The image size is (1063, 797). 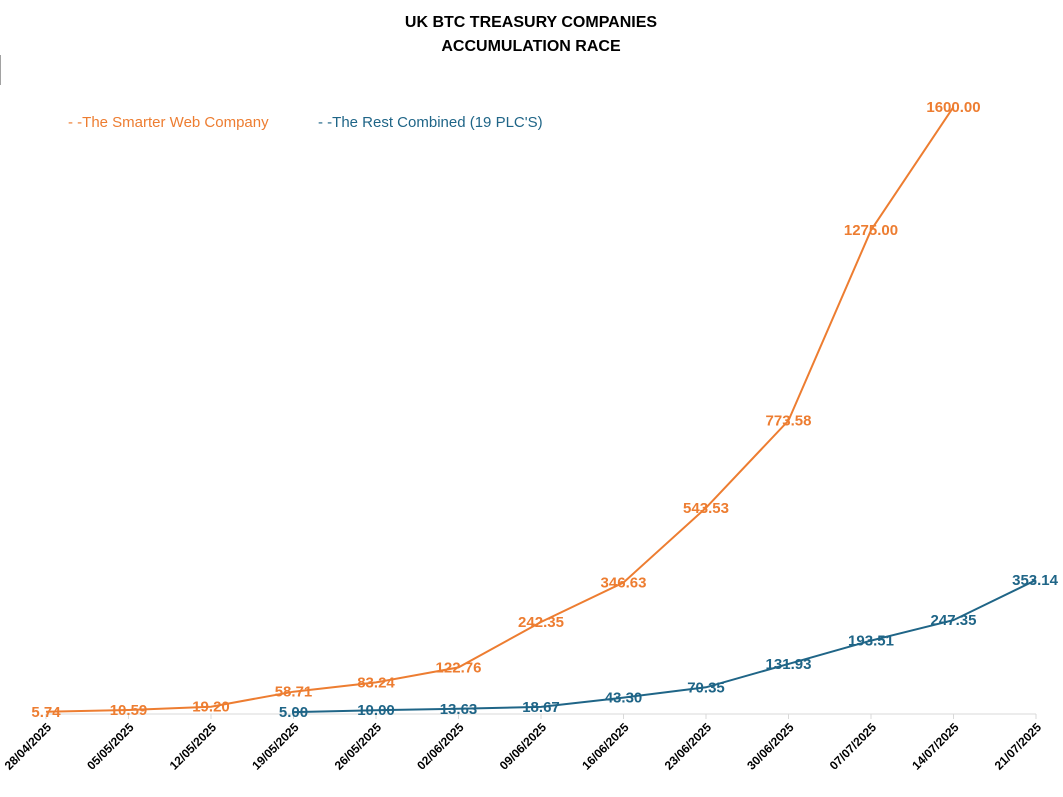 What do you see at coordinates (531, 46) in the screenshot?
I see `chart-title-line-2: ACCUMULATION RACE` at bounding box center [531, 46].